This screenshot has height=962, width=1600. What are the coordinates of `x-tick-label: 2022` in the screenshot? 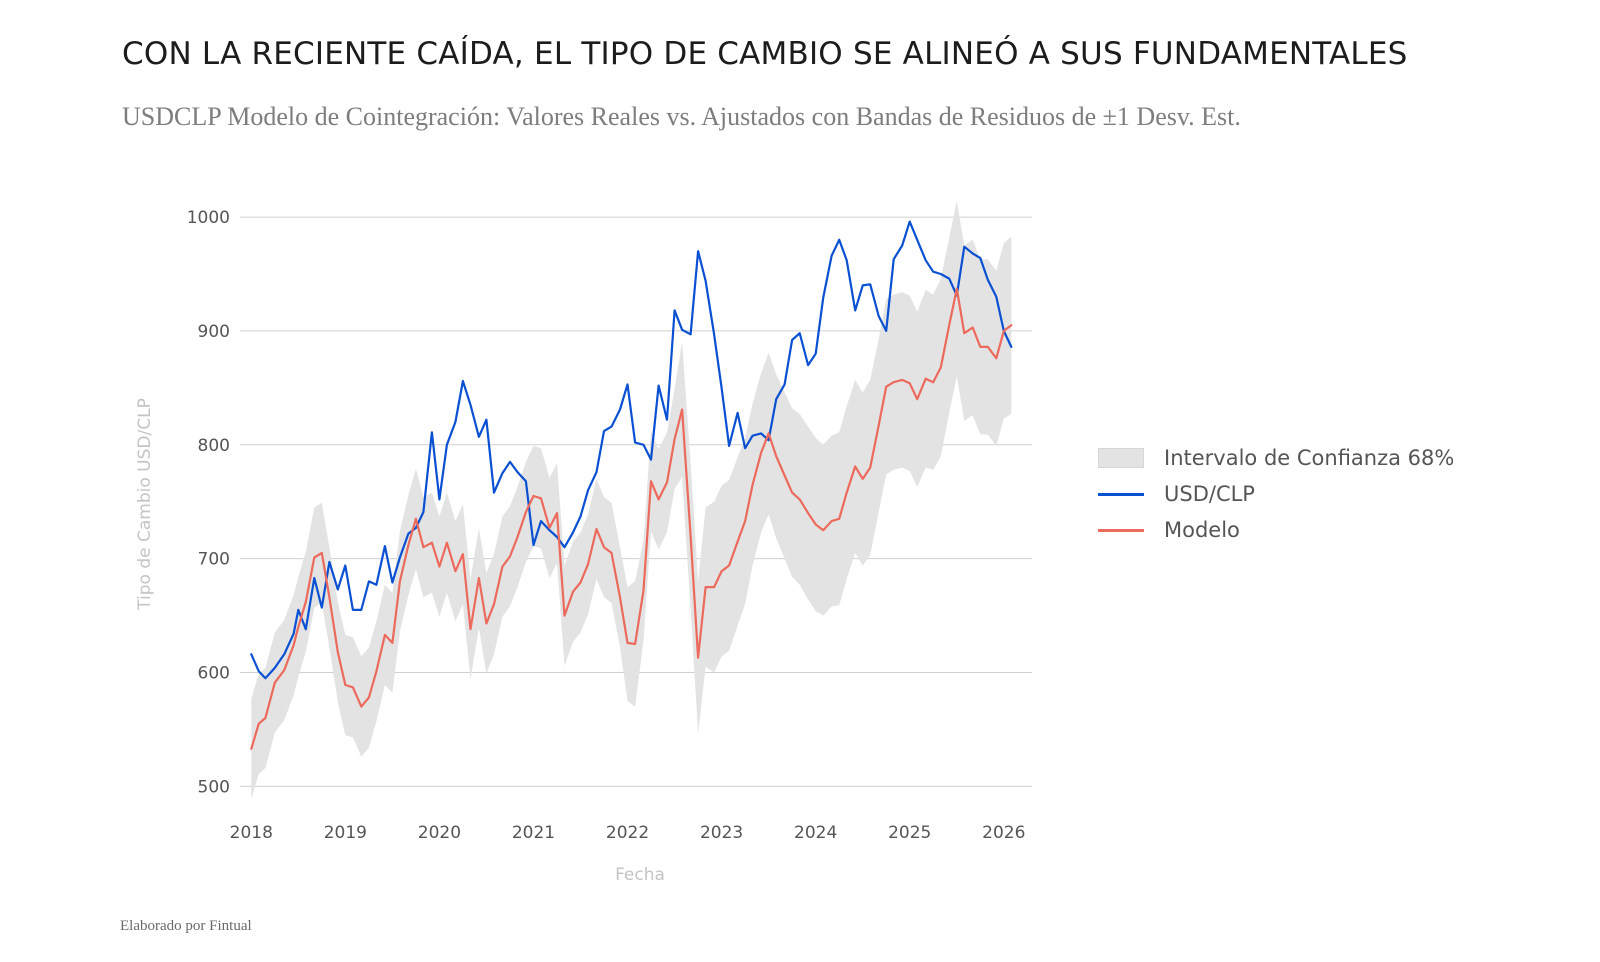 It's located at (627, 833).